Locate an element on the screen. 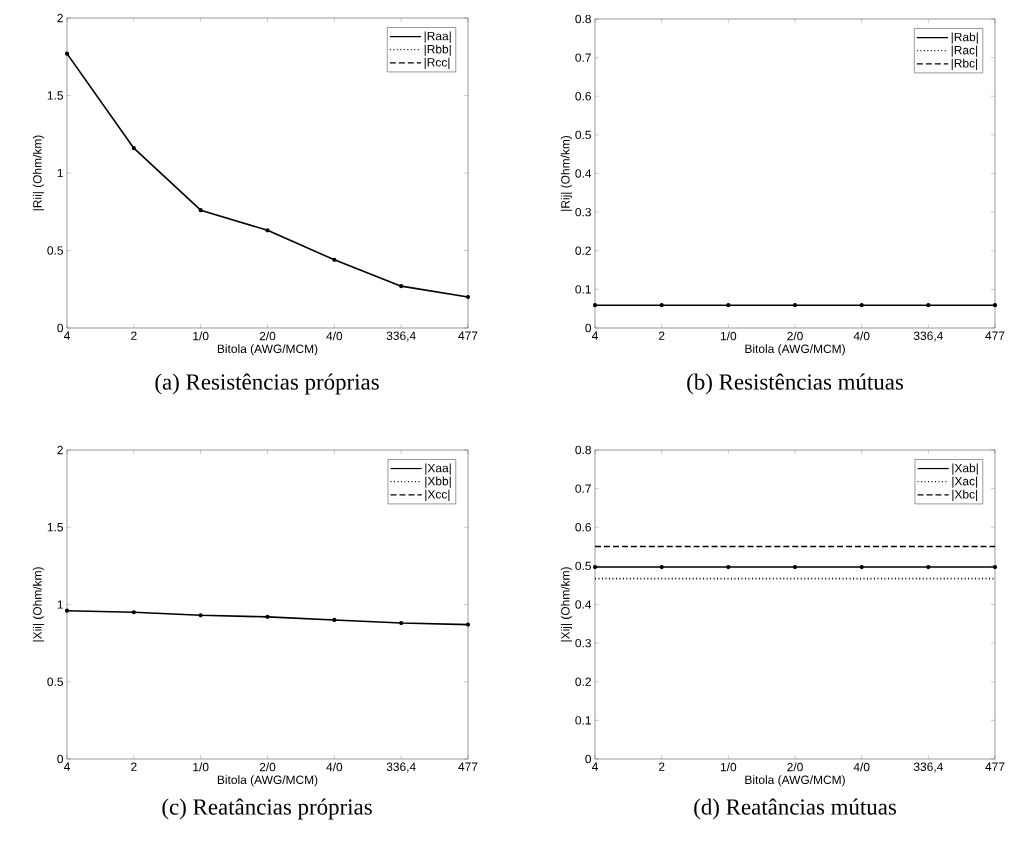 The image size is (1009, 843). y-axis-title: |Xij| (Ohm/km) is located at coordinates (566, 604).